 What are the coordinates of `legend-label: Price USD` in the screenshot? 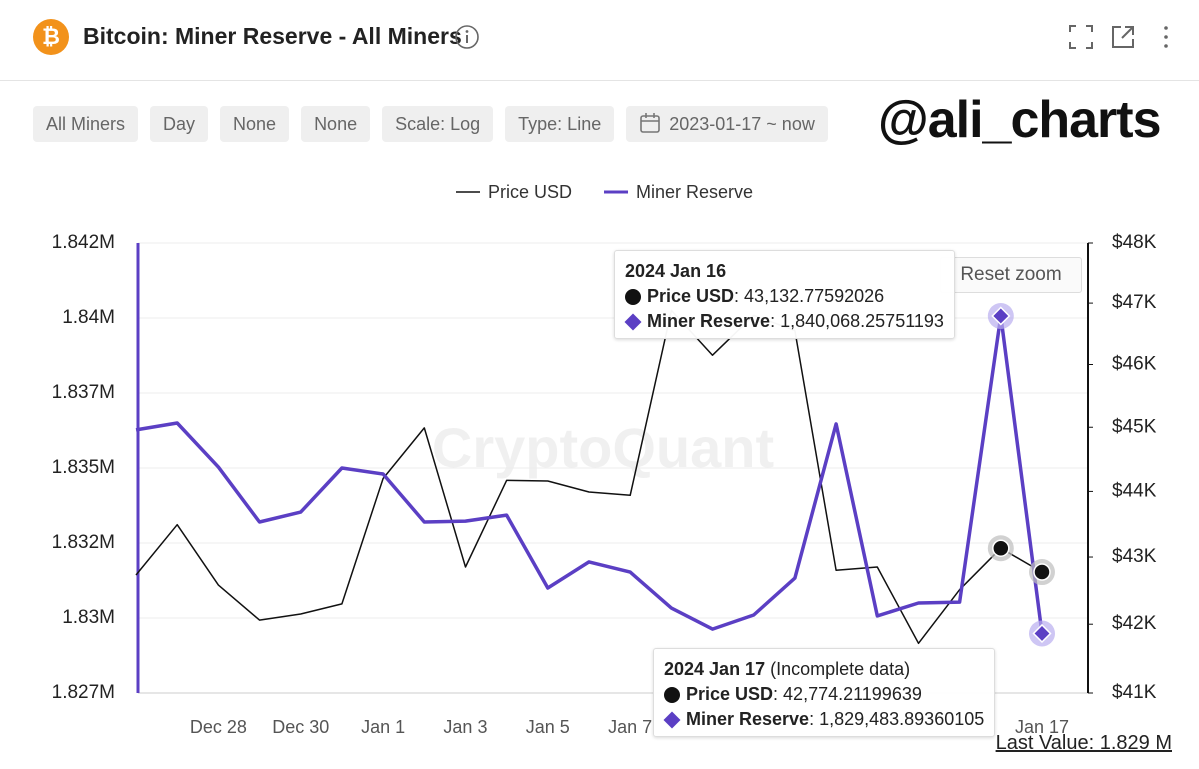 It's located at (530, 192).